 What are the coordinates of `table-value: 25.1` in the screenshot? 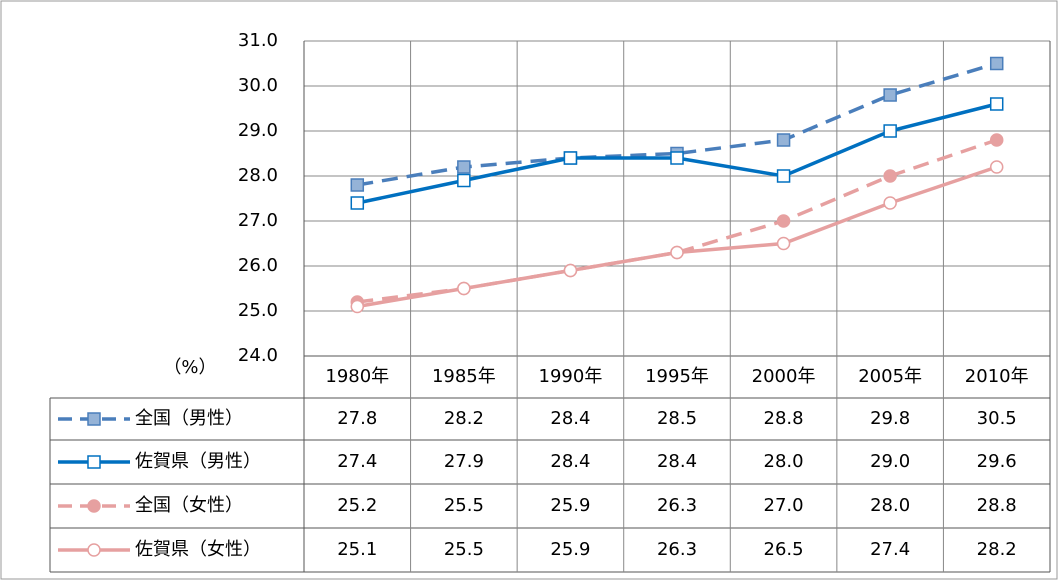 It's located at (357, 549).